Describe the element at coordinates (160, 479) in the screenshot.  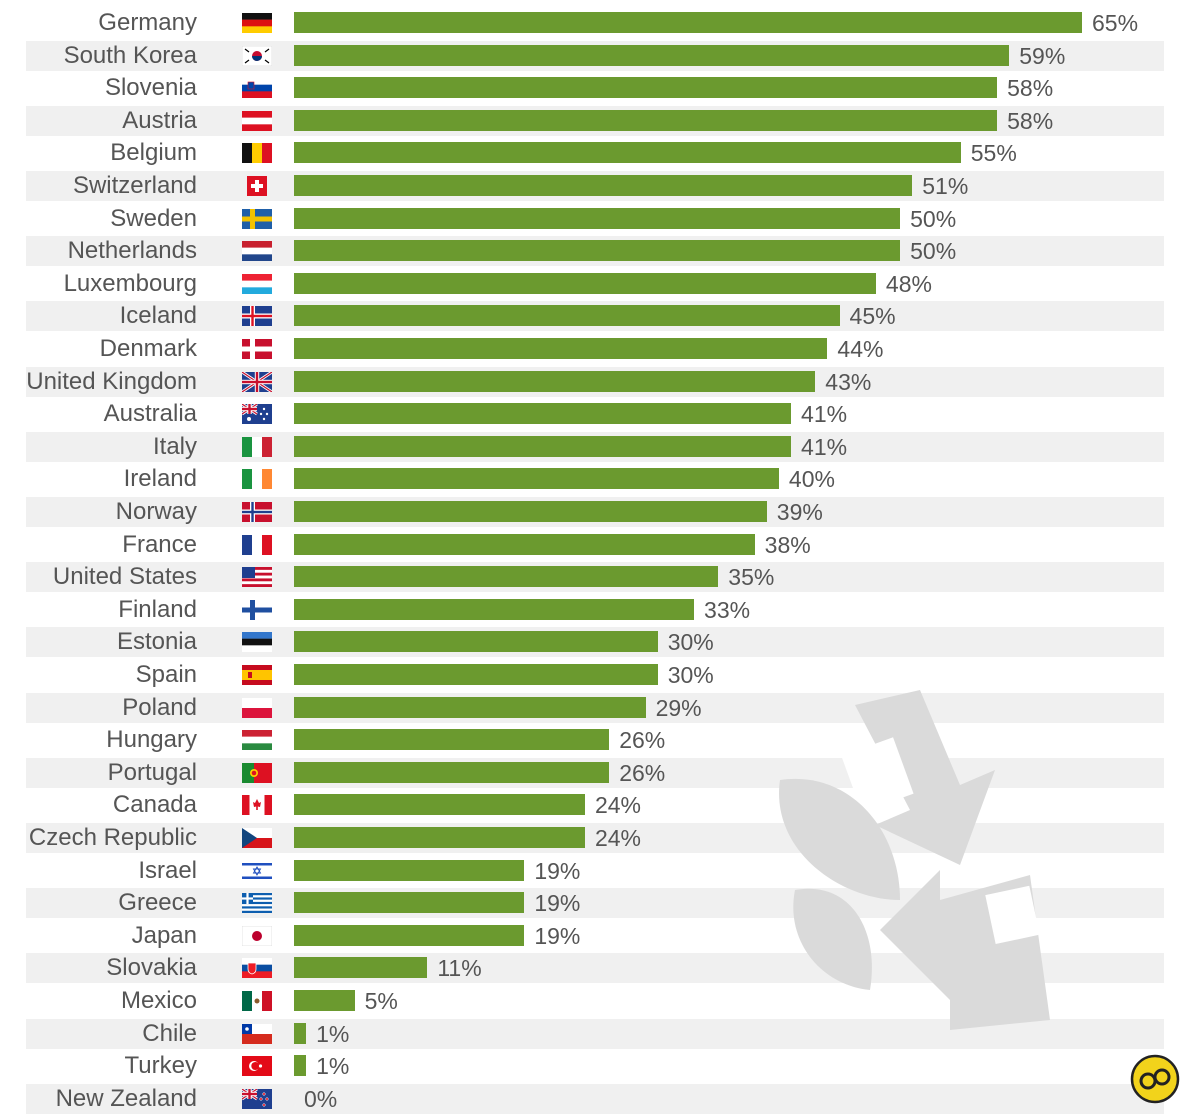
I see `country-label: Ireland` at that location.